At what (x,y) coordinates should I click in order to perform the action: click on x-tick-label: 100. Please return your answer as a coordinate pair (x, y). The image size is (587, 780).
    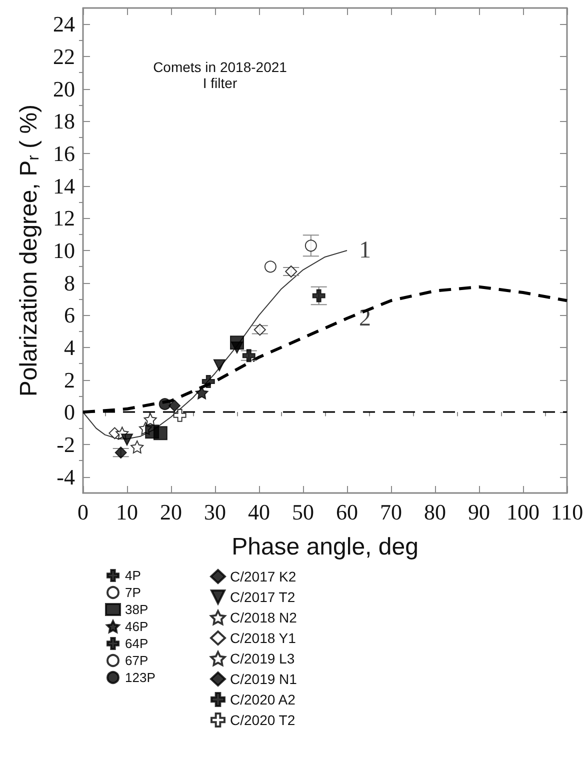
    Looking at the image, I should click on (523, 512).